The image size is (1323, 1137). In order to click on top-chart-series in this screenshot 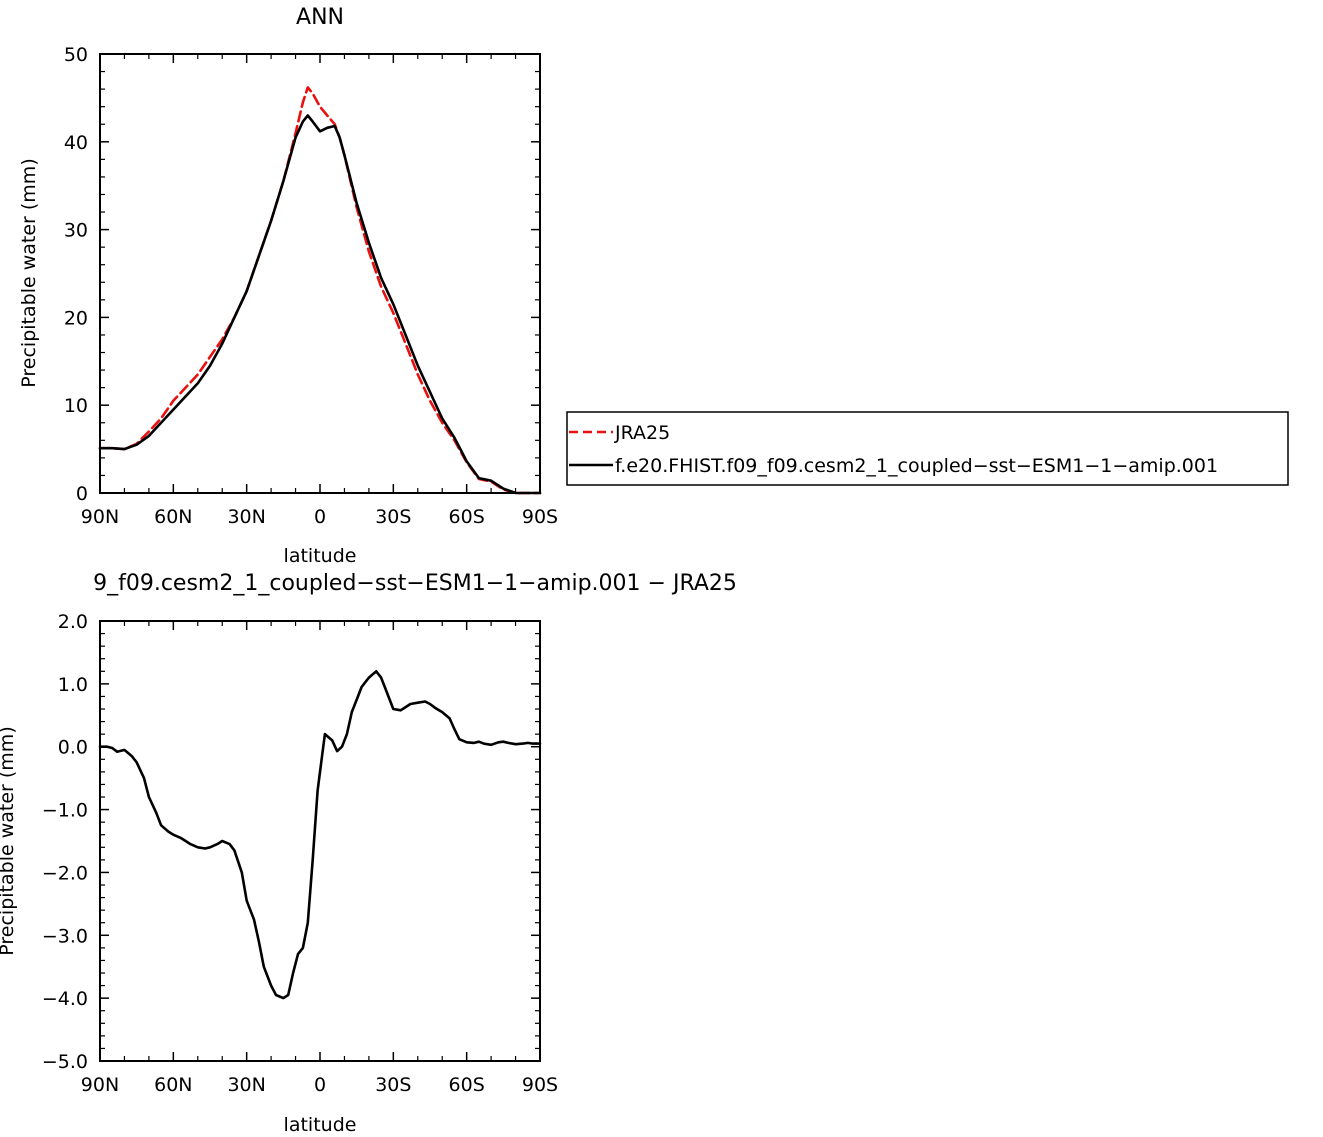, I will do `click(320, 290)`.